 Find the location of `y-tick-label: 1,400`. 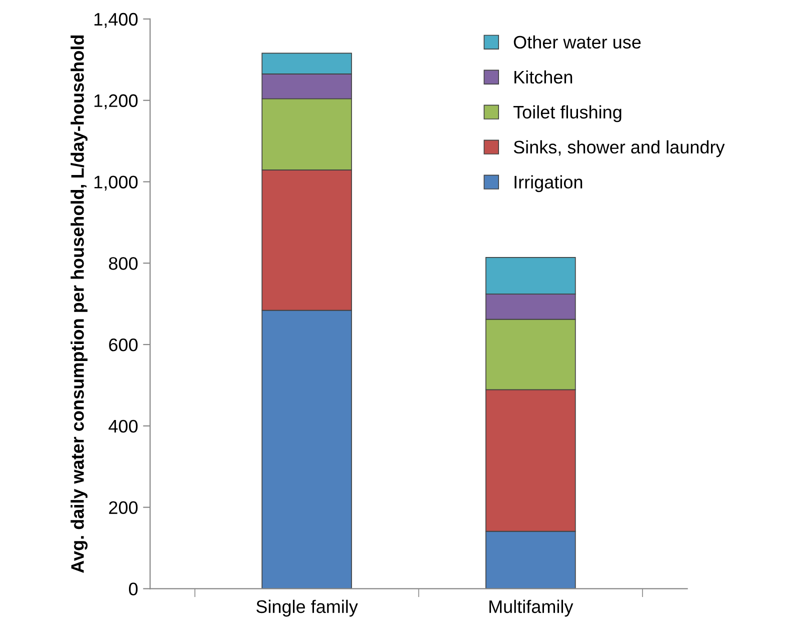

y-tick-label: 1,400 is located at coordinates (116, 20).